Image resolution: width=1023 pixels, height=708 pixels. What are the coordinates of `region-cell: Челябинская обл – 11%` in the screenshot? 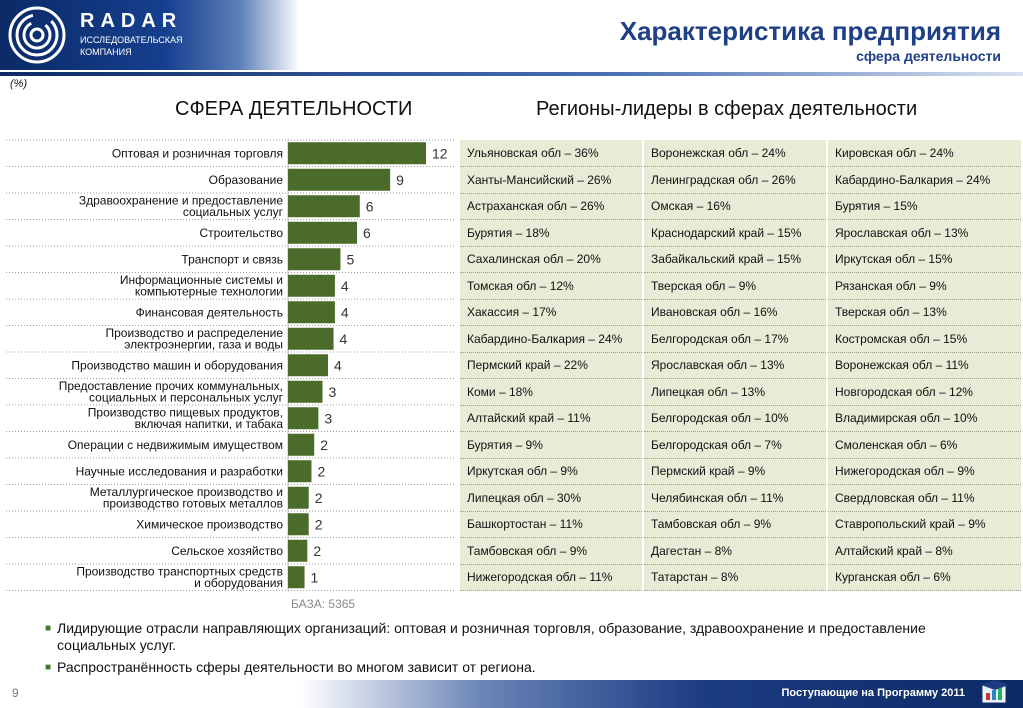 It's located at (735, 498).